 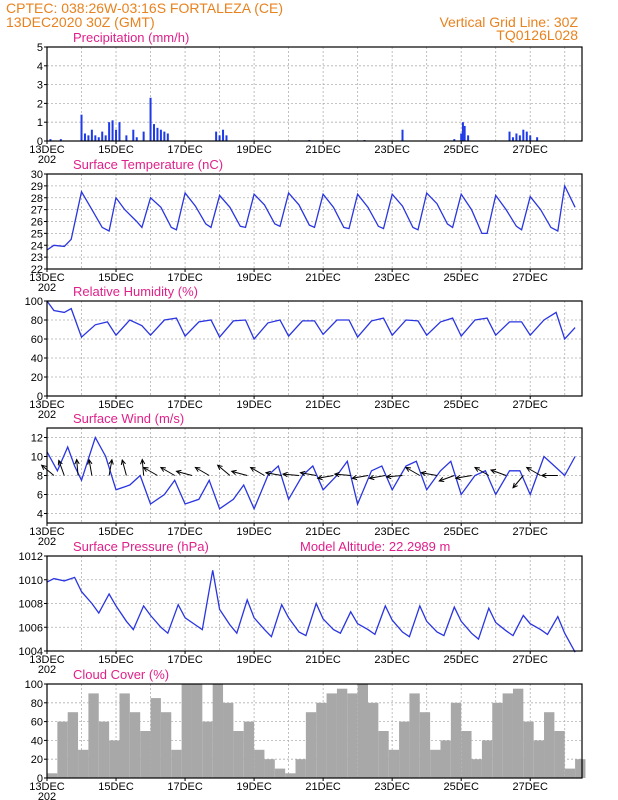 What do you see at coordinates (185, 787) in the screenshot?
I see `x-tick-label: 17DEC` at bounding box center [185, 787].